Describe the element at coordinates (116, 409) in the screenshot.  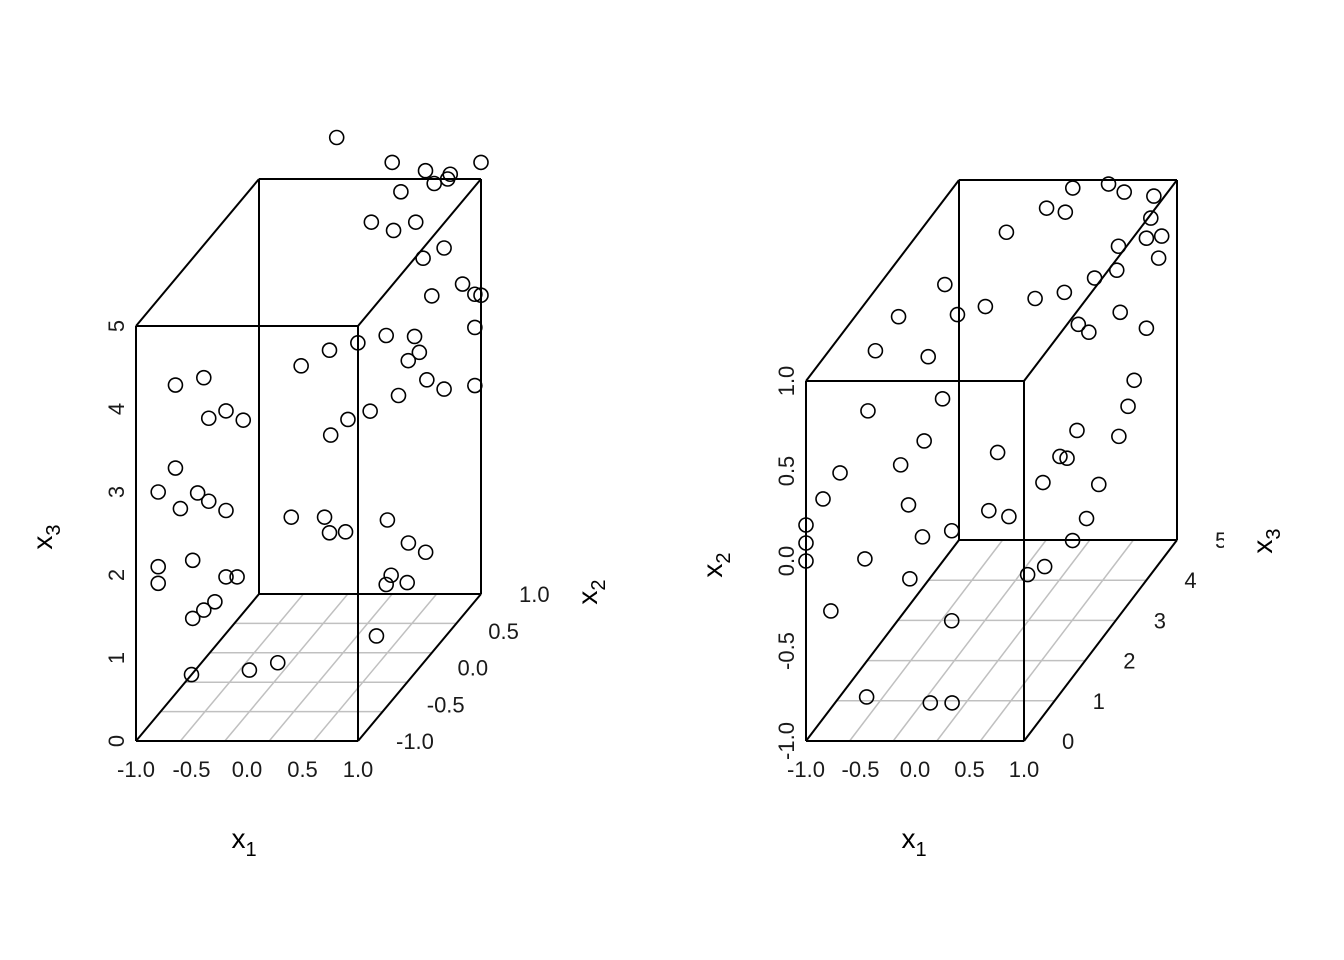
I see `x3-tick-label: 4` at that location.